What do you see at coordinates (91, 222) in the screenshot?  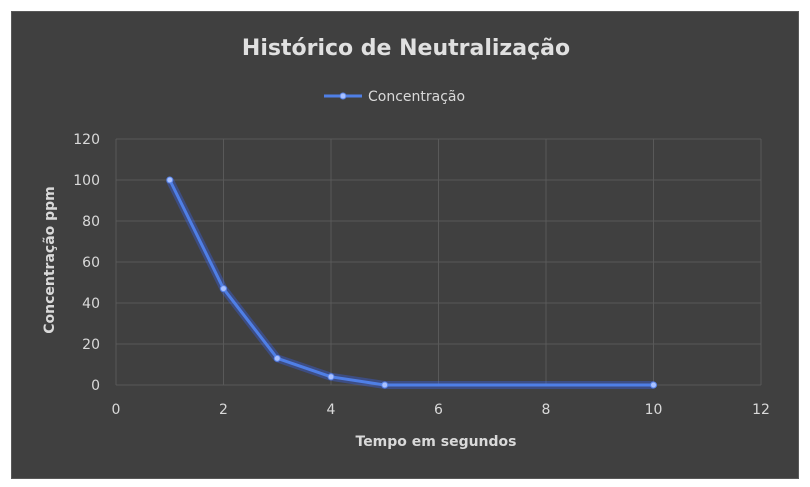 I see `y-tick-label: 80` at bounding box center [91, 222].